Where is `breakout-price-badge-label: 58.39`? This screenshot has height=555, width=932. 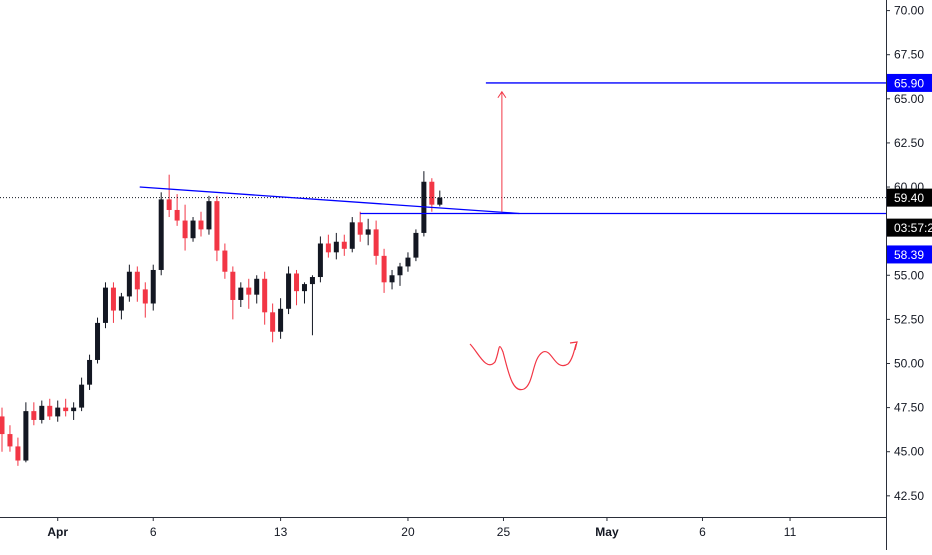
breakout-price-badge-label: 58.39 is located at coordinates (909, 255).